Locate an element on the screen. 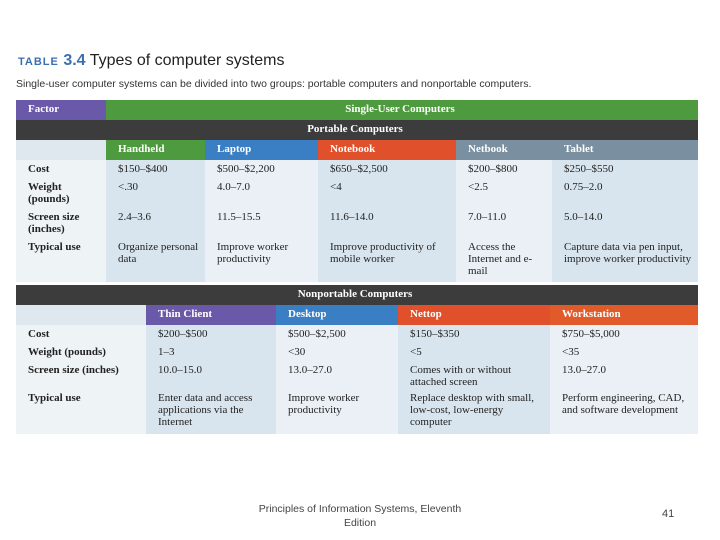 The image size is (720, 540). column-header: Tablet is located at coordinates (625, 150).